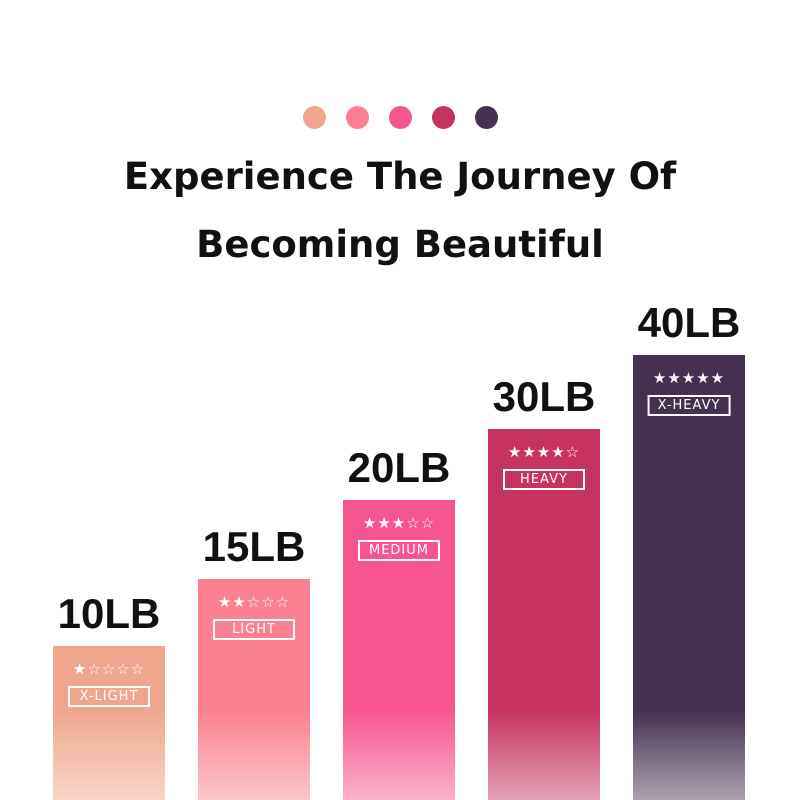 The width and height of the screenshot is (800, 800). Describe the element at coordinates (109, 723) in the screenshot. I see `bar-10lb: ★☆☆☆☆ X-LIGHT` at that location.